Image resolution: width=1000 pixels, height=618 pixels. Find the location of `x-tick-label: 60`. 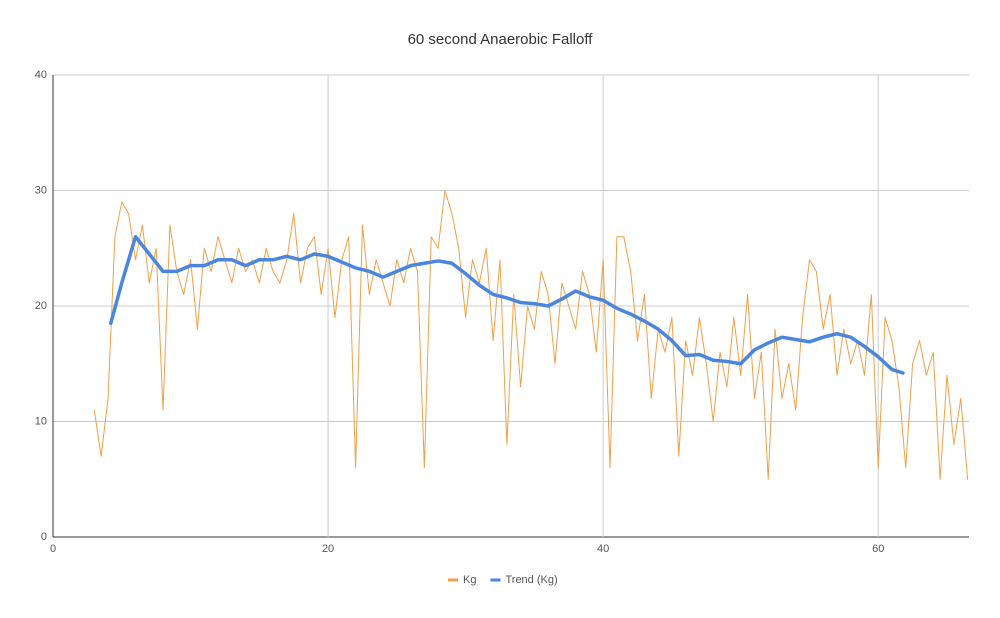

x-tick-label: 60 is located at coordinates (878, 549).